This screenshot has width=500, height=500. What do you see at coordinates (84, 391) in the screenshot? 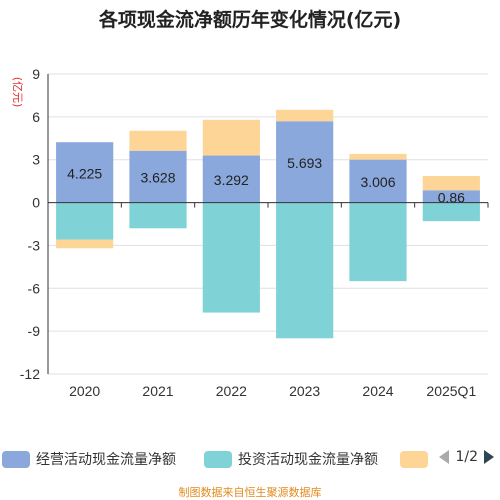
I see `x-tick-label: 2020` at bounding box center [84, 391].